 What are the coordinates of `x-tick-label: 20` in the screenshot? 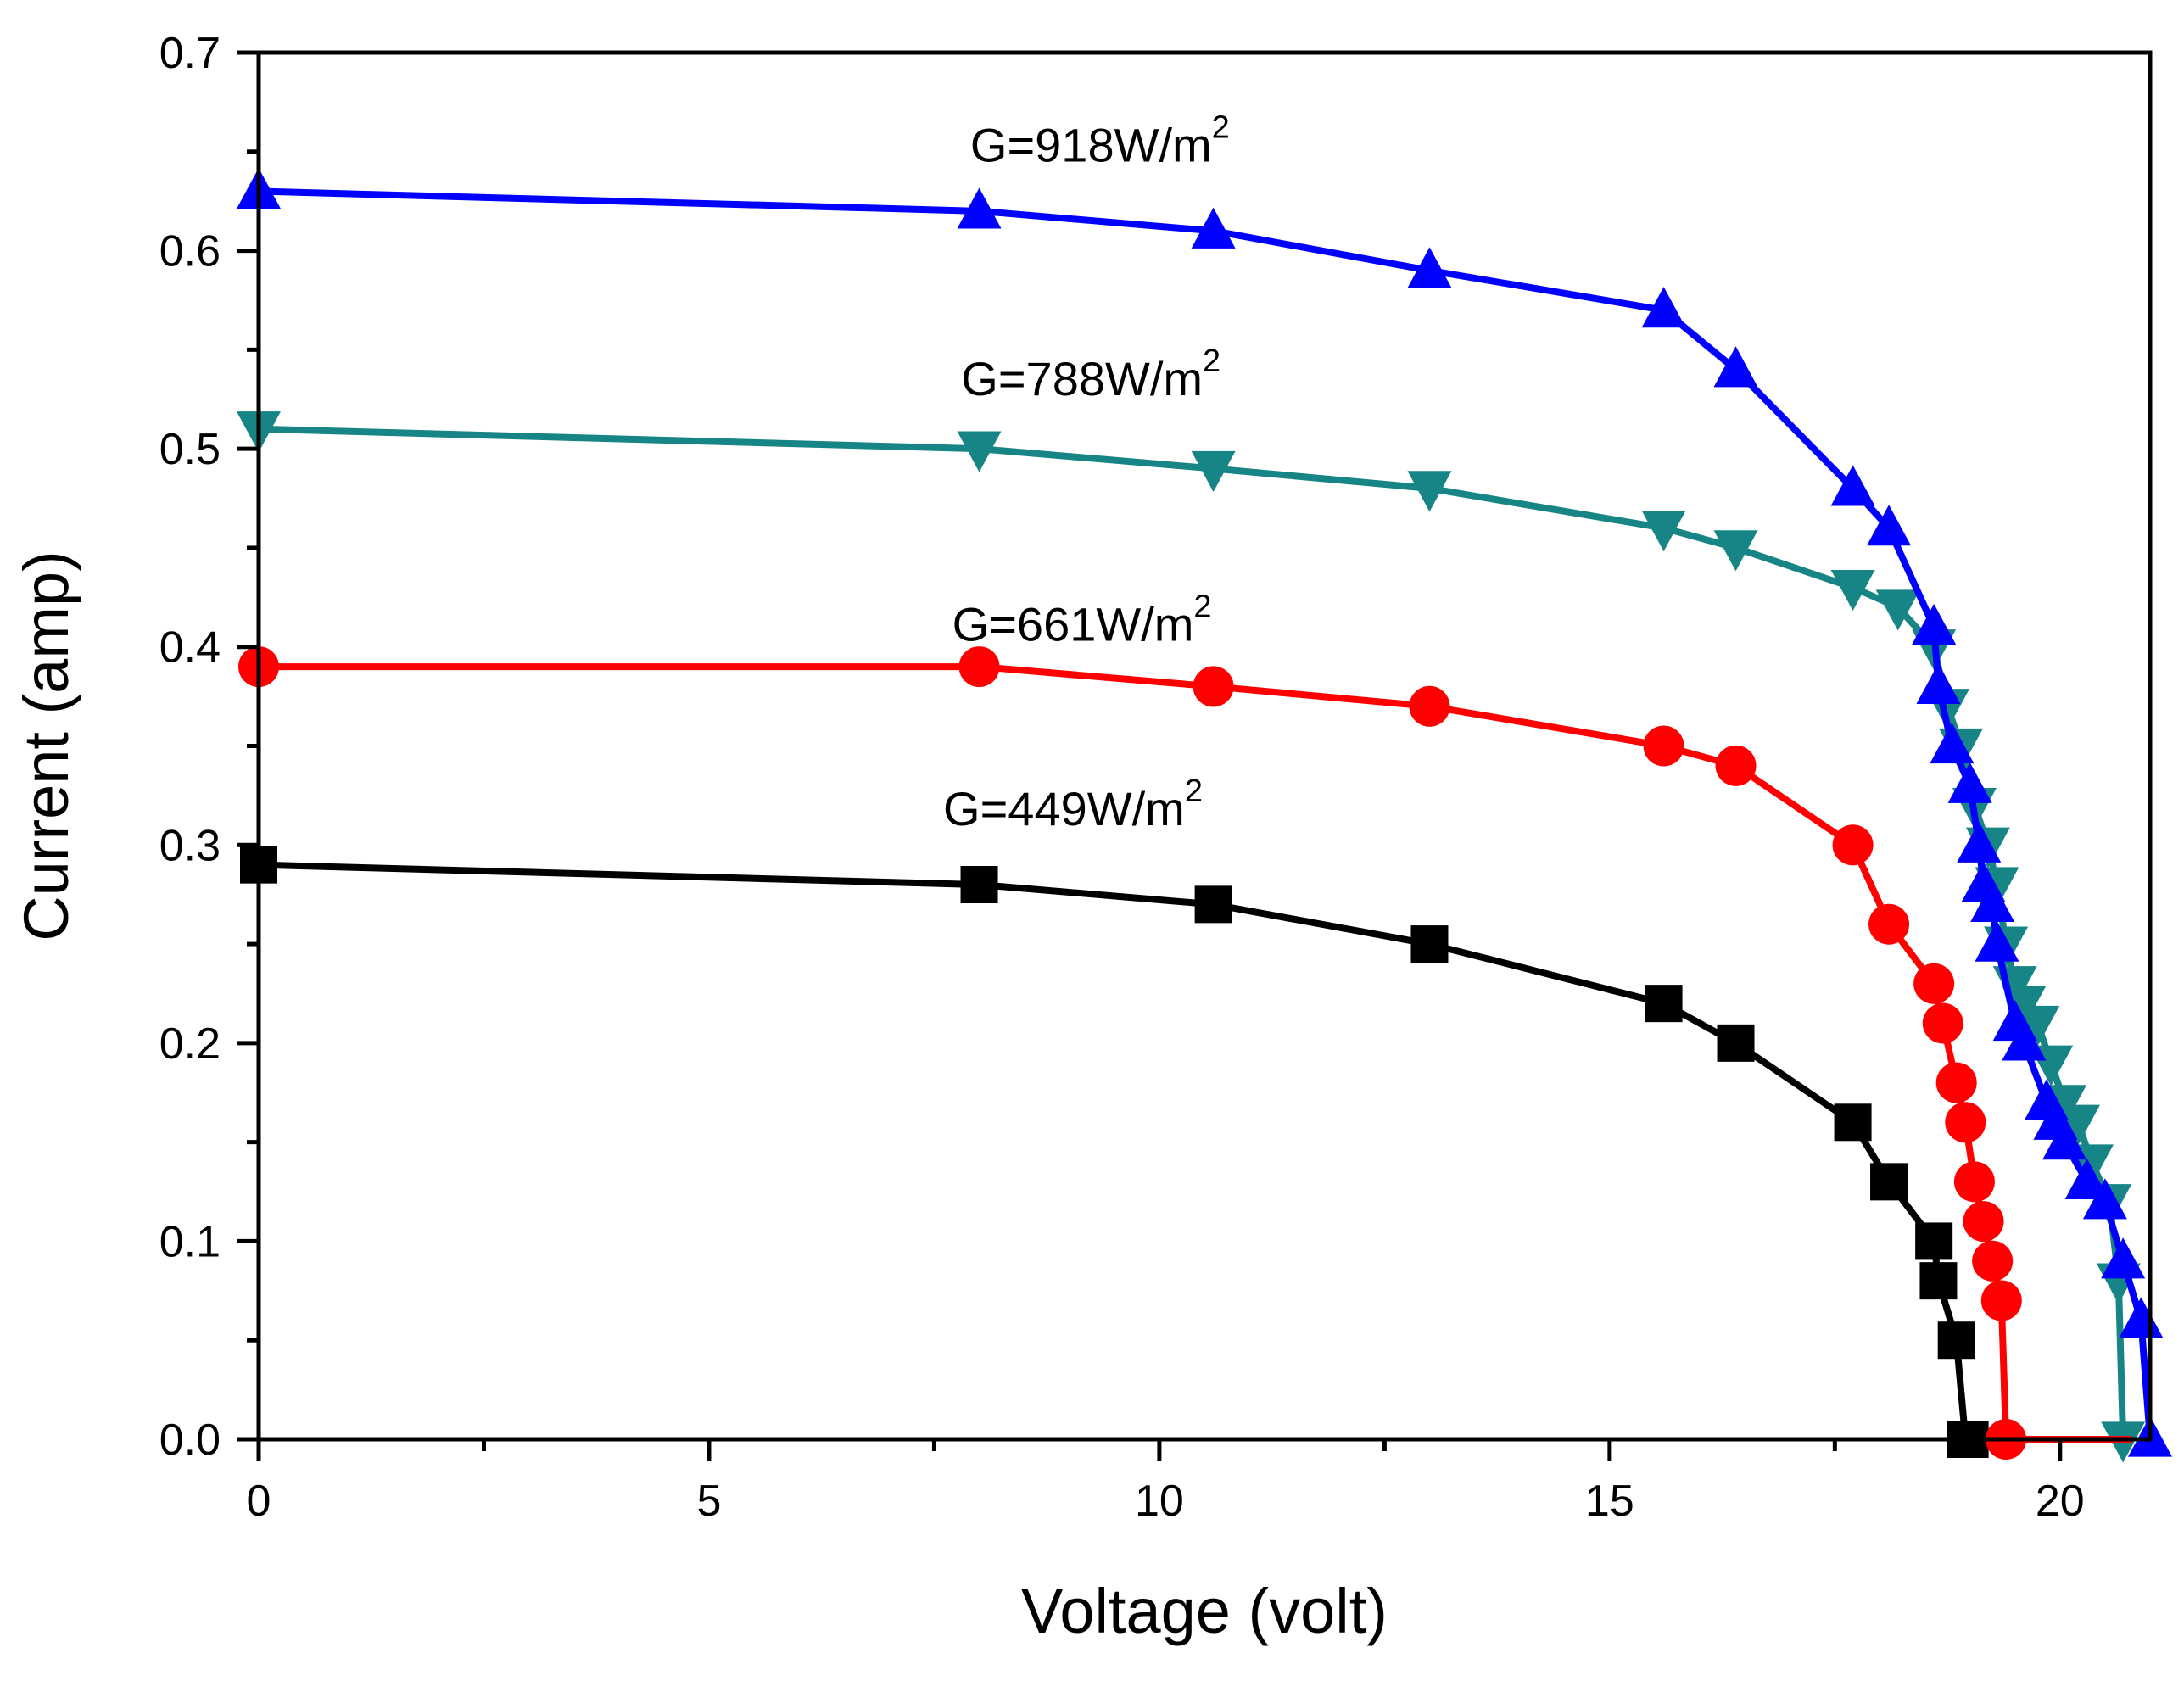 It's located at (2060, 1501).